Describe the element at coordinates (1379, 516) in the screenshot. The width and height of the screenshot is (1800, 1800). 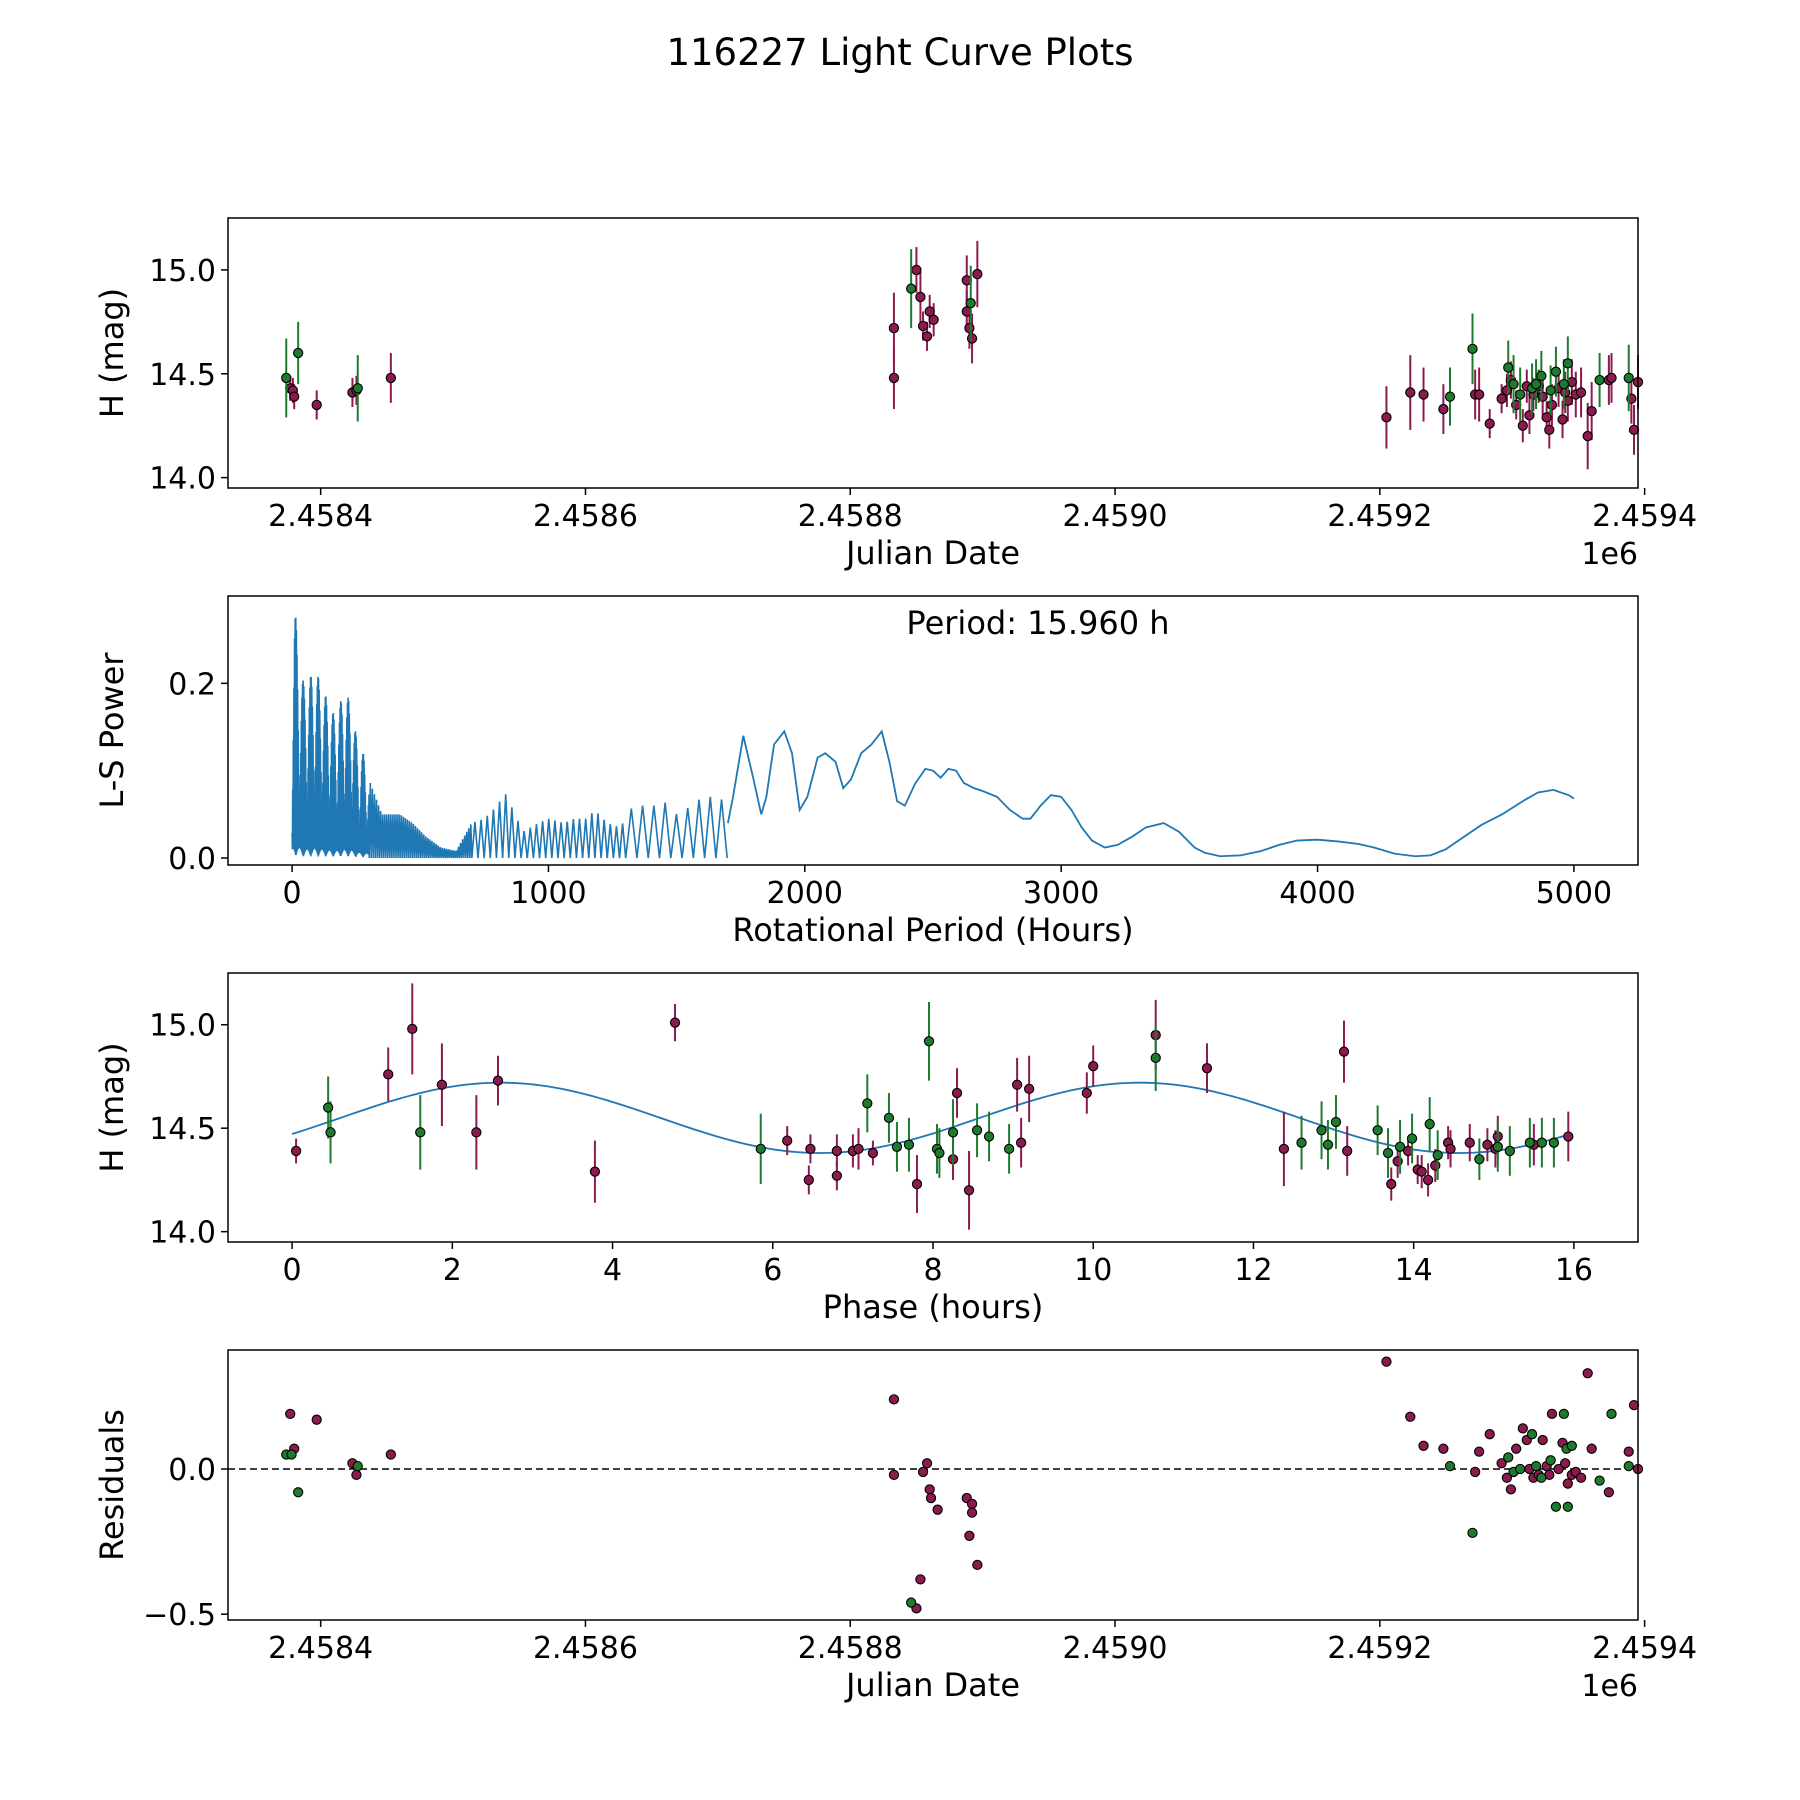
I see `x-tick-label: 2.4592` at that location.